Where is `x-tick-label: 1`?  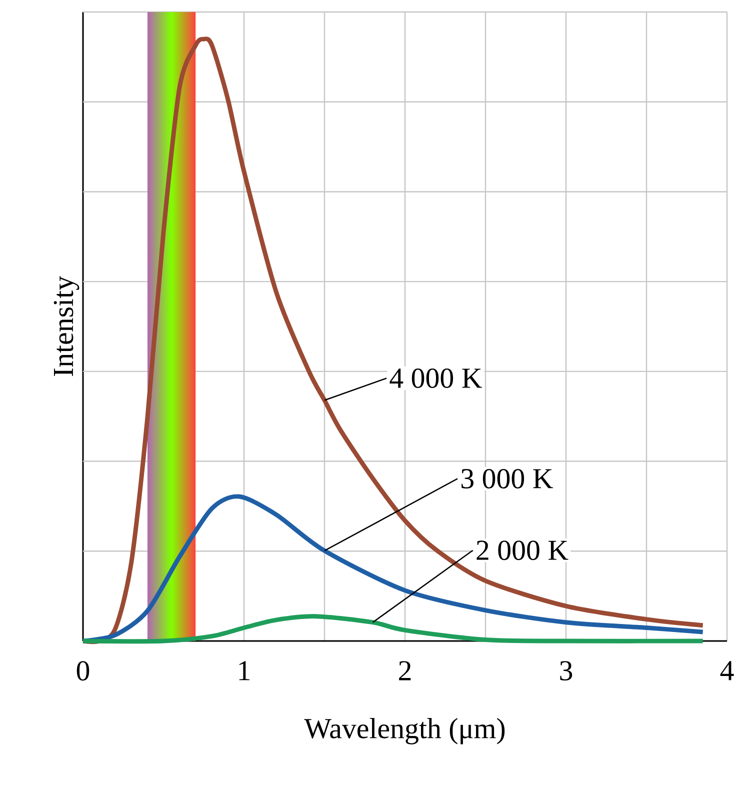 x-tick-label: 1 is located at coordinates (244, 670).